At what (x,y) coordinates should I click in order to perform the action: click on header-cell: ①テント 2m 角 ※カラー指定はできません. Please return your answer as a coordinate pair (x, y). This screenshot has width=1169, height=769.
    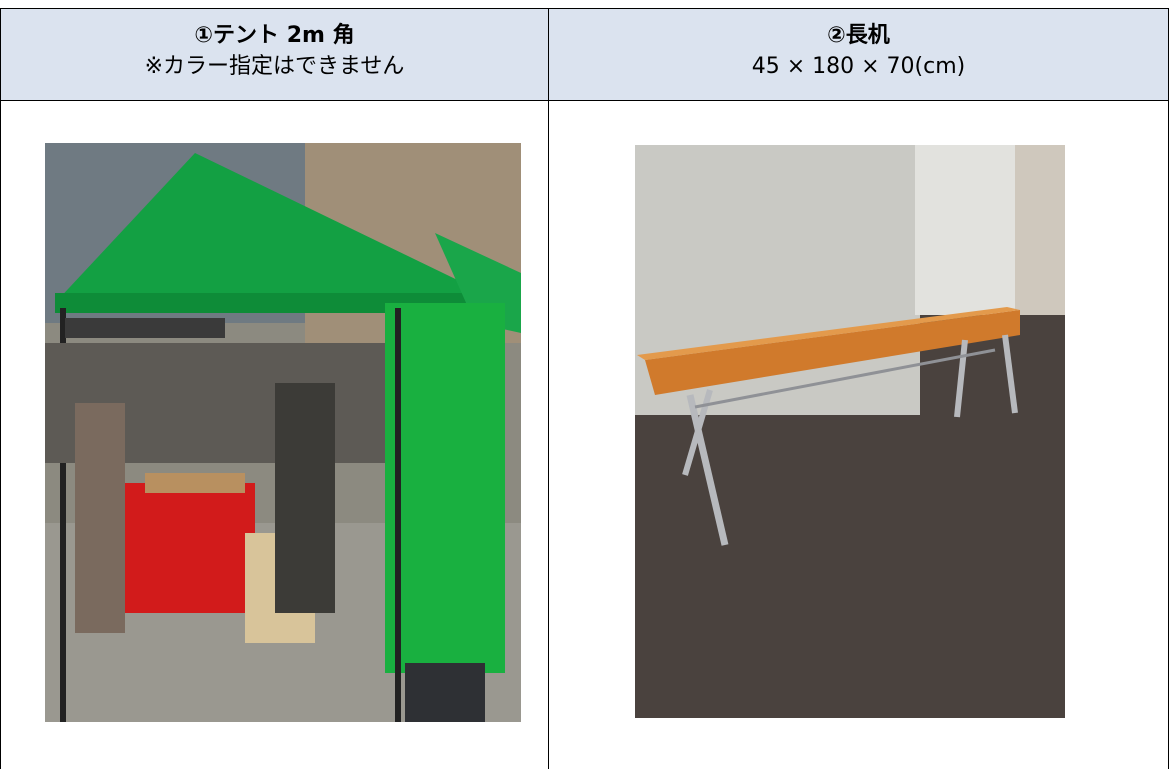
    Looking at the image, I should click on (274, 54).